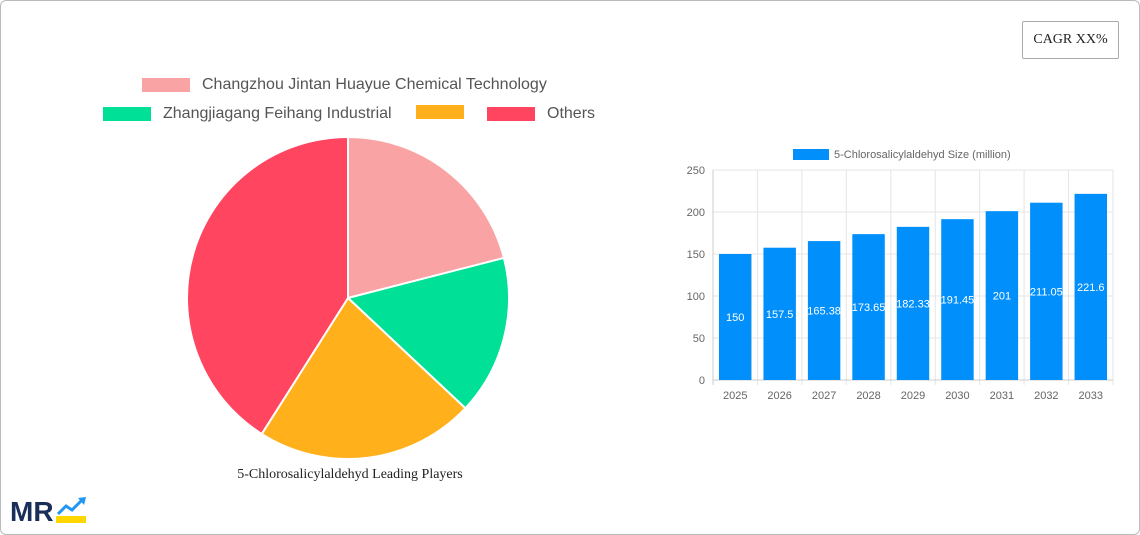 The image size is (1140, 535). I want to click on legend-label: Zhangjiagang Feihang Industrial, so click(277, 113).